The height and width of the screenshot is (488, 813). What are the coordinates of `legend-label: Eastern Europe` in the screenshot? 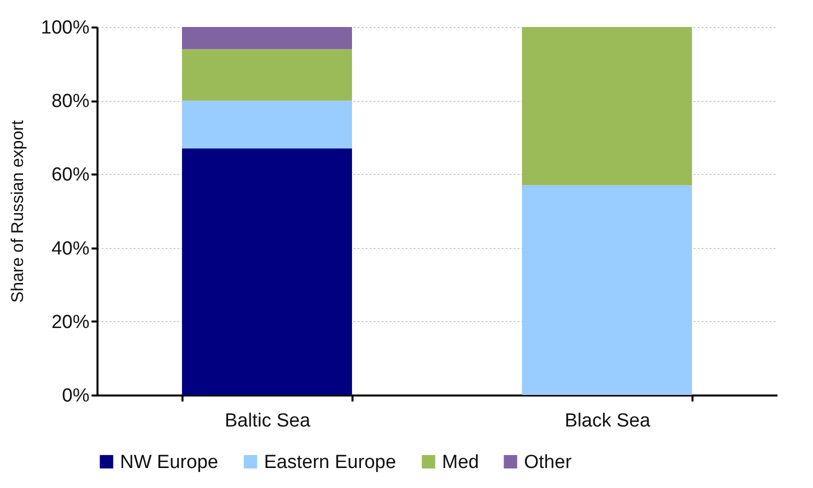 It's located at (330, 462).